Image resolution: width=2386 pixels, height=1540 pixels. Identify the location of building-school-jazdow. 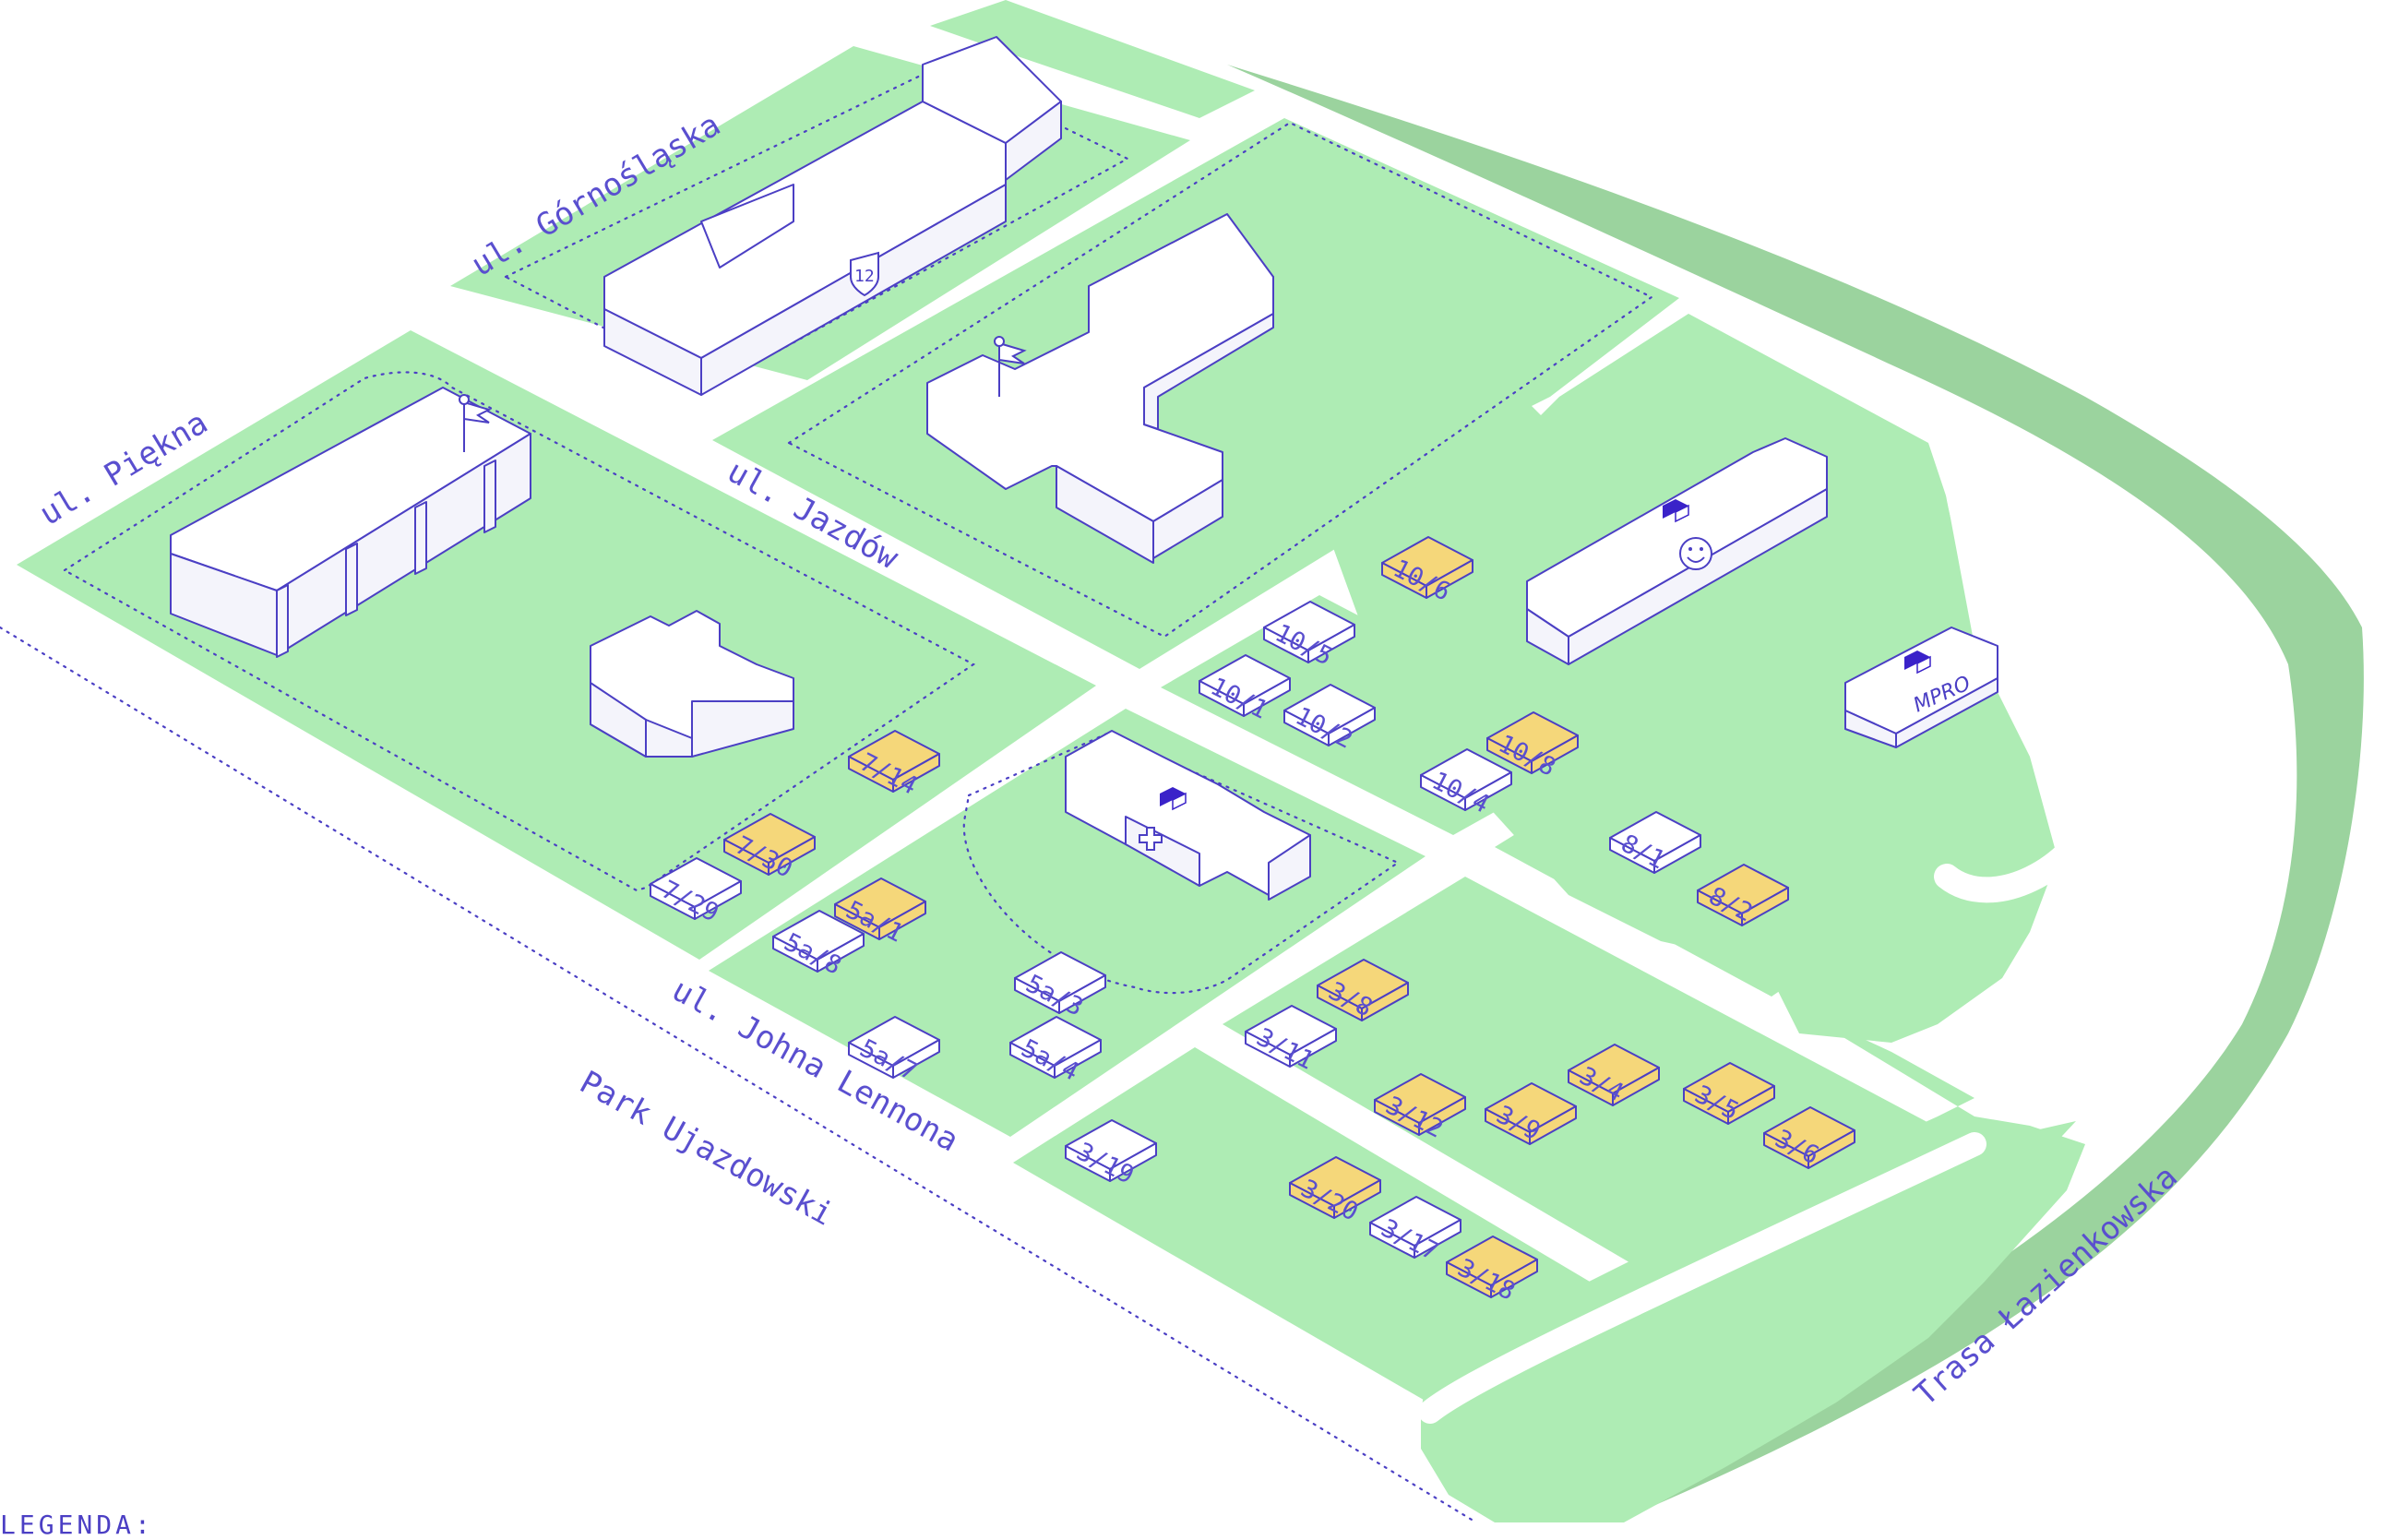
(1100, 388).